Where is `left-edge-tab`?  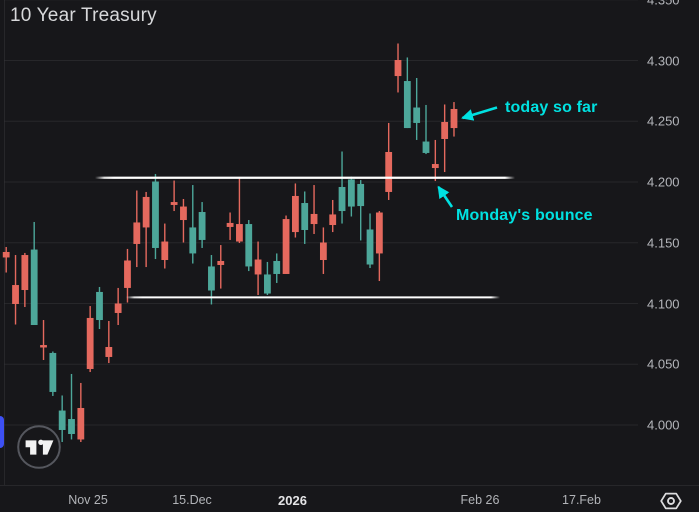
left-edge-tab is located at coordinates (2, 432).